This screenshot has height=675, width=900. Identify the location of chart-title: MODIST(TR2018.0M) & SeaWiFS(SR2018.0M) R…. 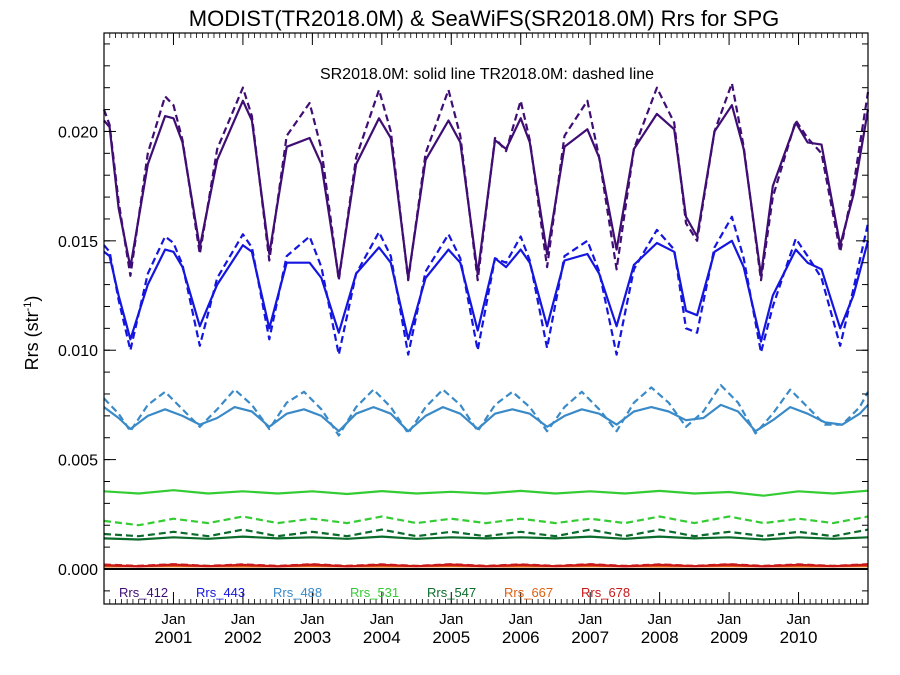
(484, 18).